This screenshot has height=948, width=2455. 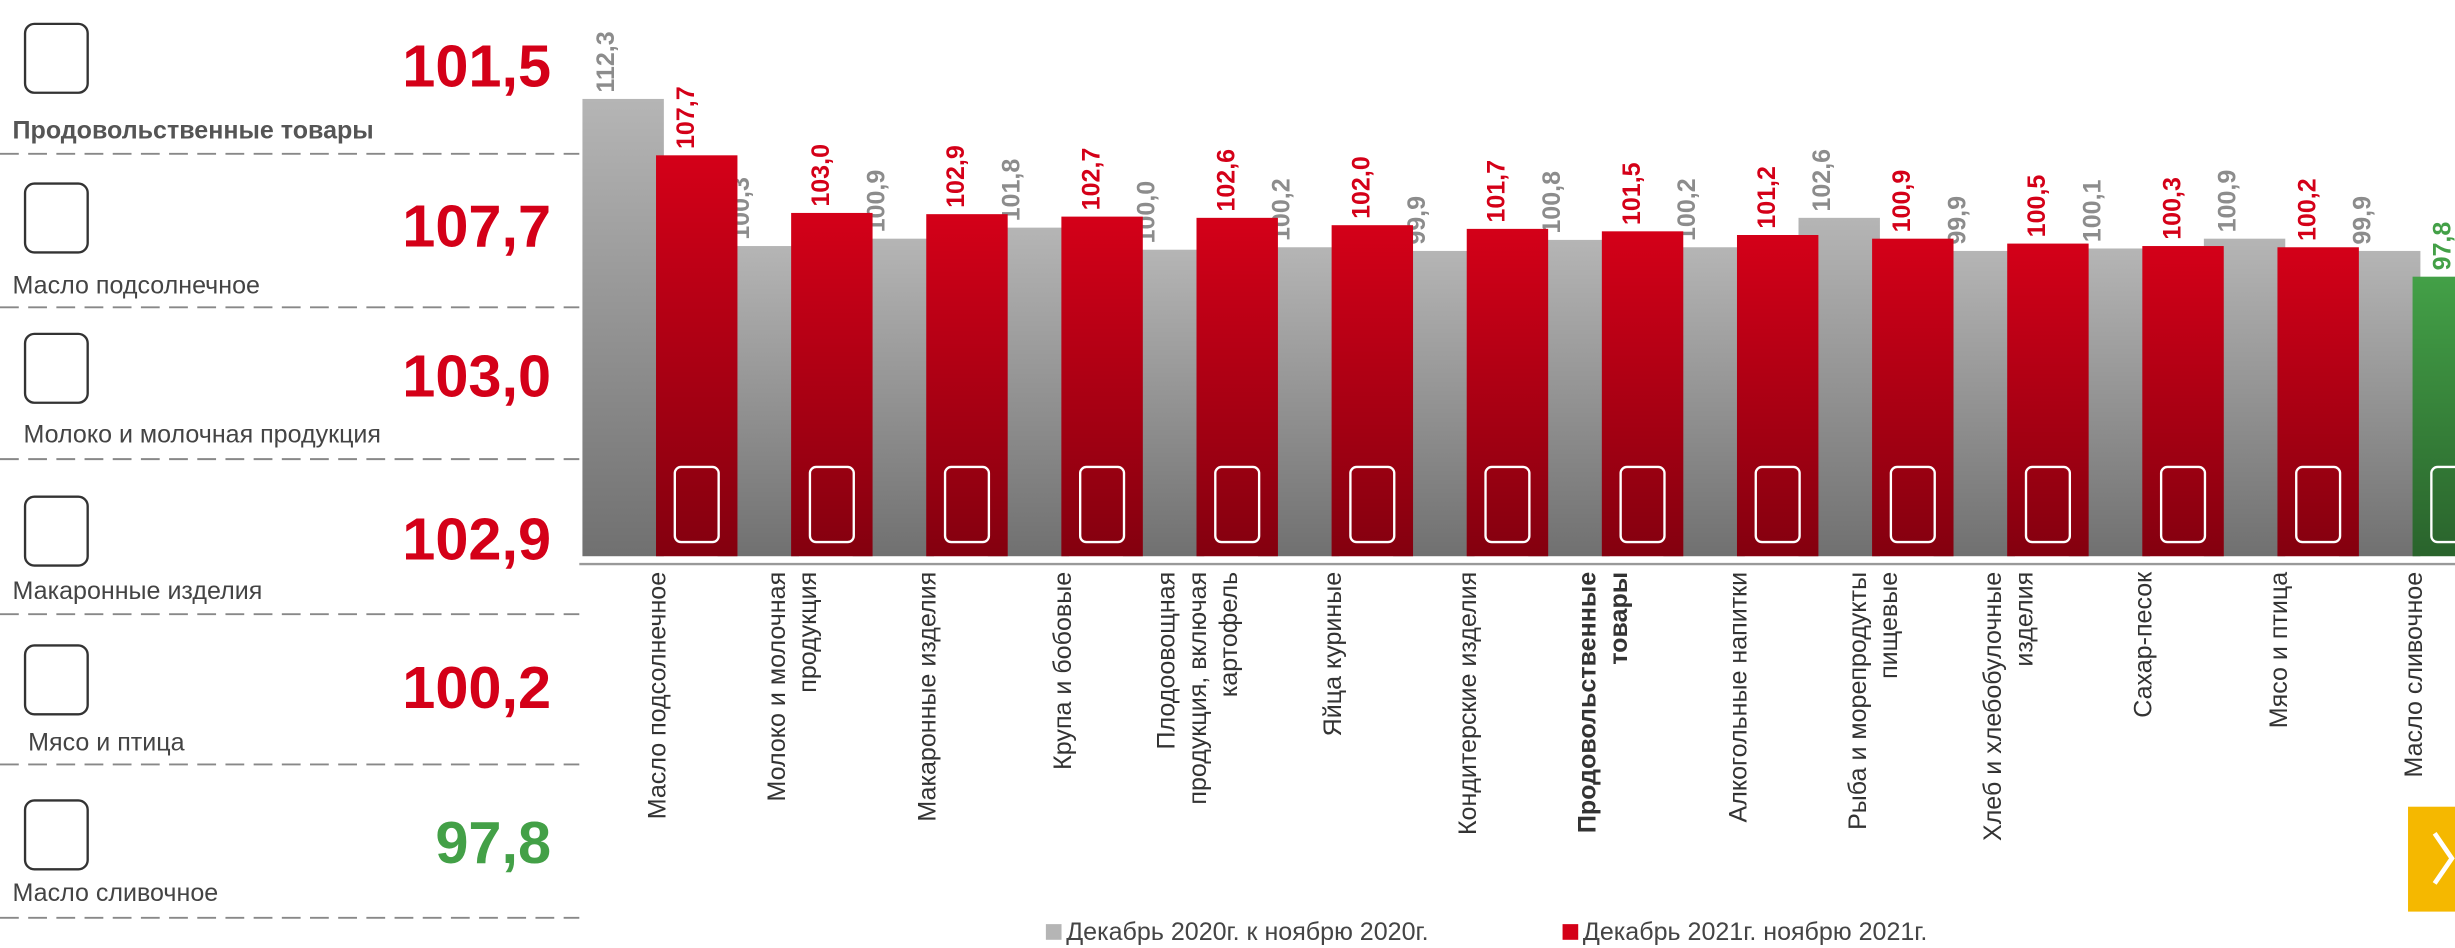 What do you see at coordinates (1873, 701) in the screenshot?
I see `category-label: Рыба и морепродукты пищевые` at bounding box center [1873, 701].